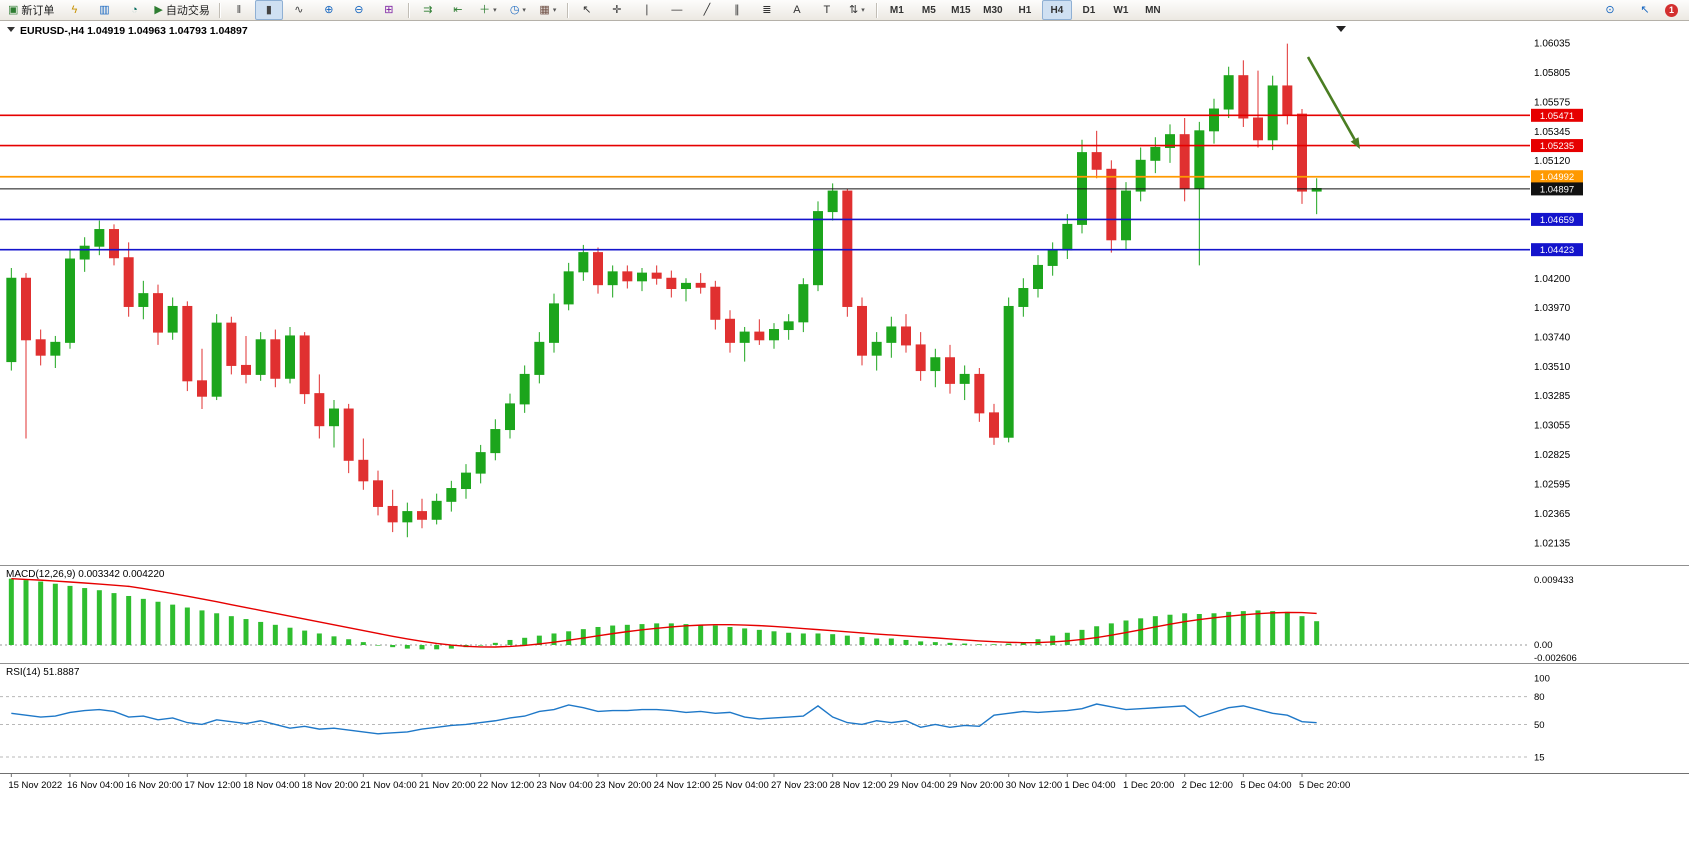 The width and height of the screenshot is (1689, 859). What do you see at coordinates (1148, 785) in the screenshot?
I see `time-tick-label: 1 Dec 20:00` at bounding box center [1148, 785].